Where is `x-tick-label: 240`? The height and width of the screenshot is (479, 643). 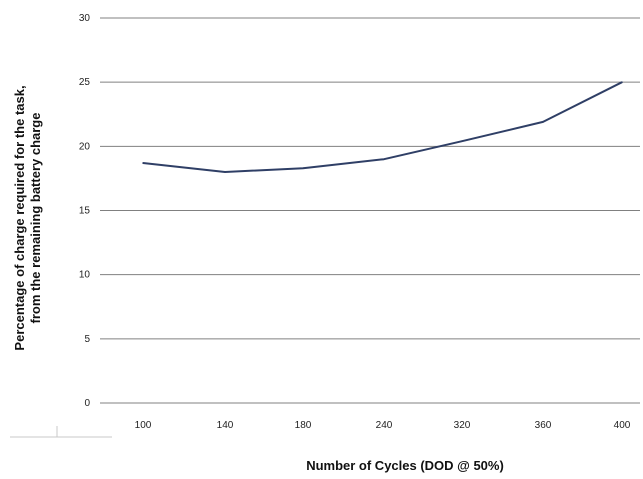
x-tick-label: 240 is located at coordinates (384, 425).